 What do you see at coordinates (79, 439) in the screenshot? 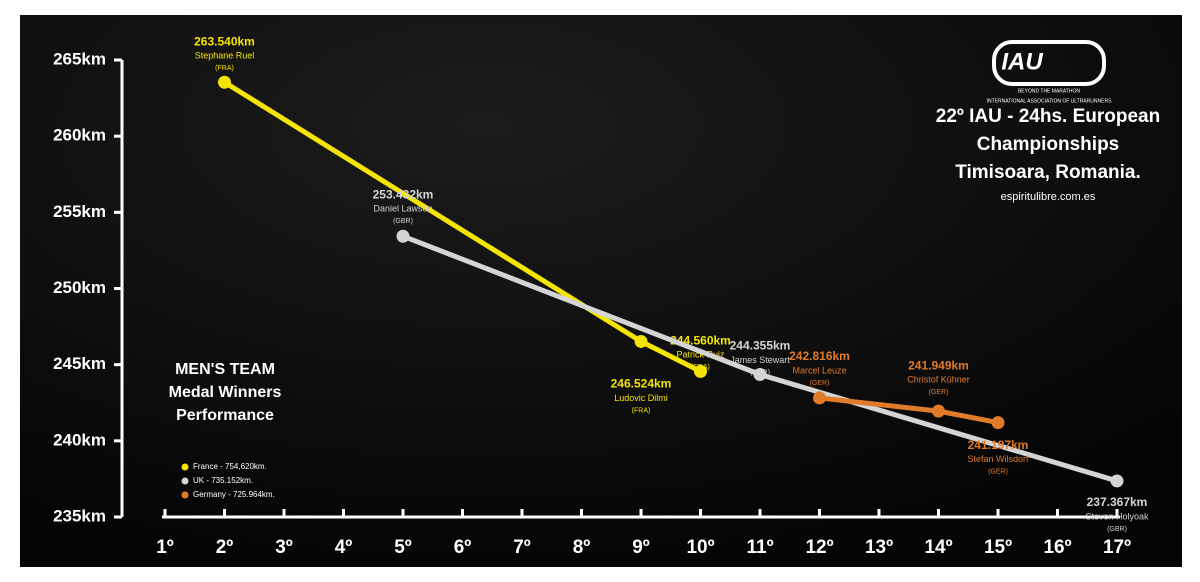
I see `y-tick-label: 240km` at bounding box center [79, 439].